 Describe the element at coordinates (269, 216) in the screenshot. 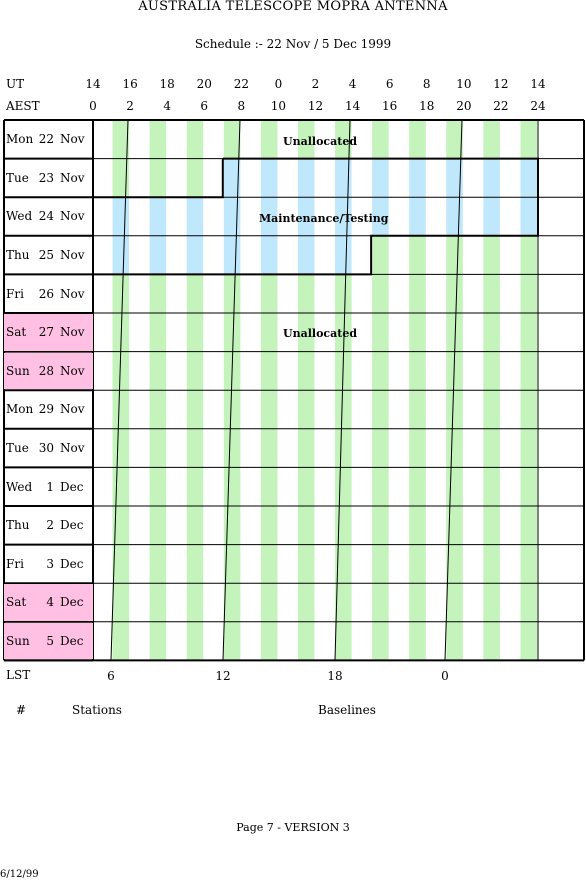

I see `stripe-r2-h9` at that location.